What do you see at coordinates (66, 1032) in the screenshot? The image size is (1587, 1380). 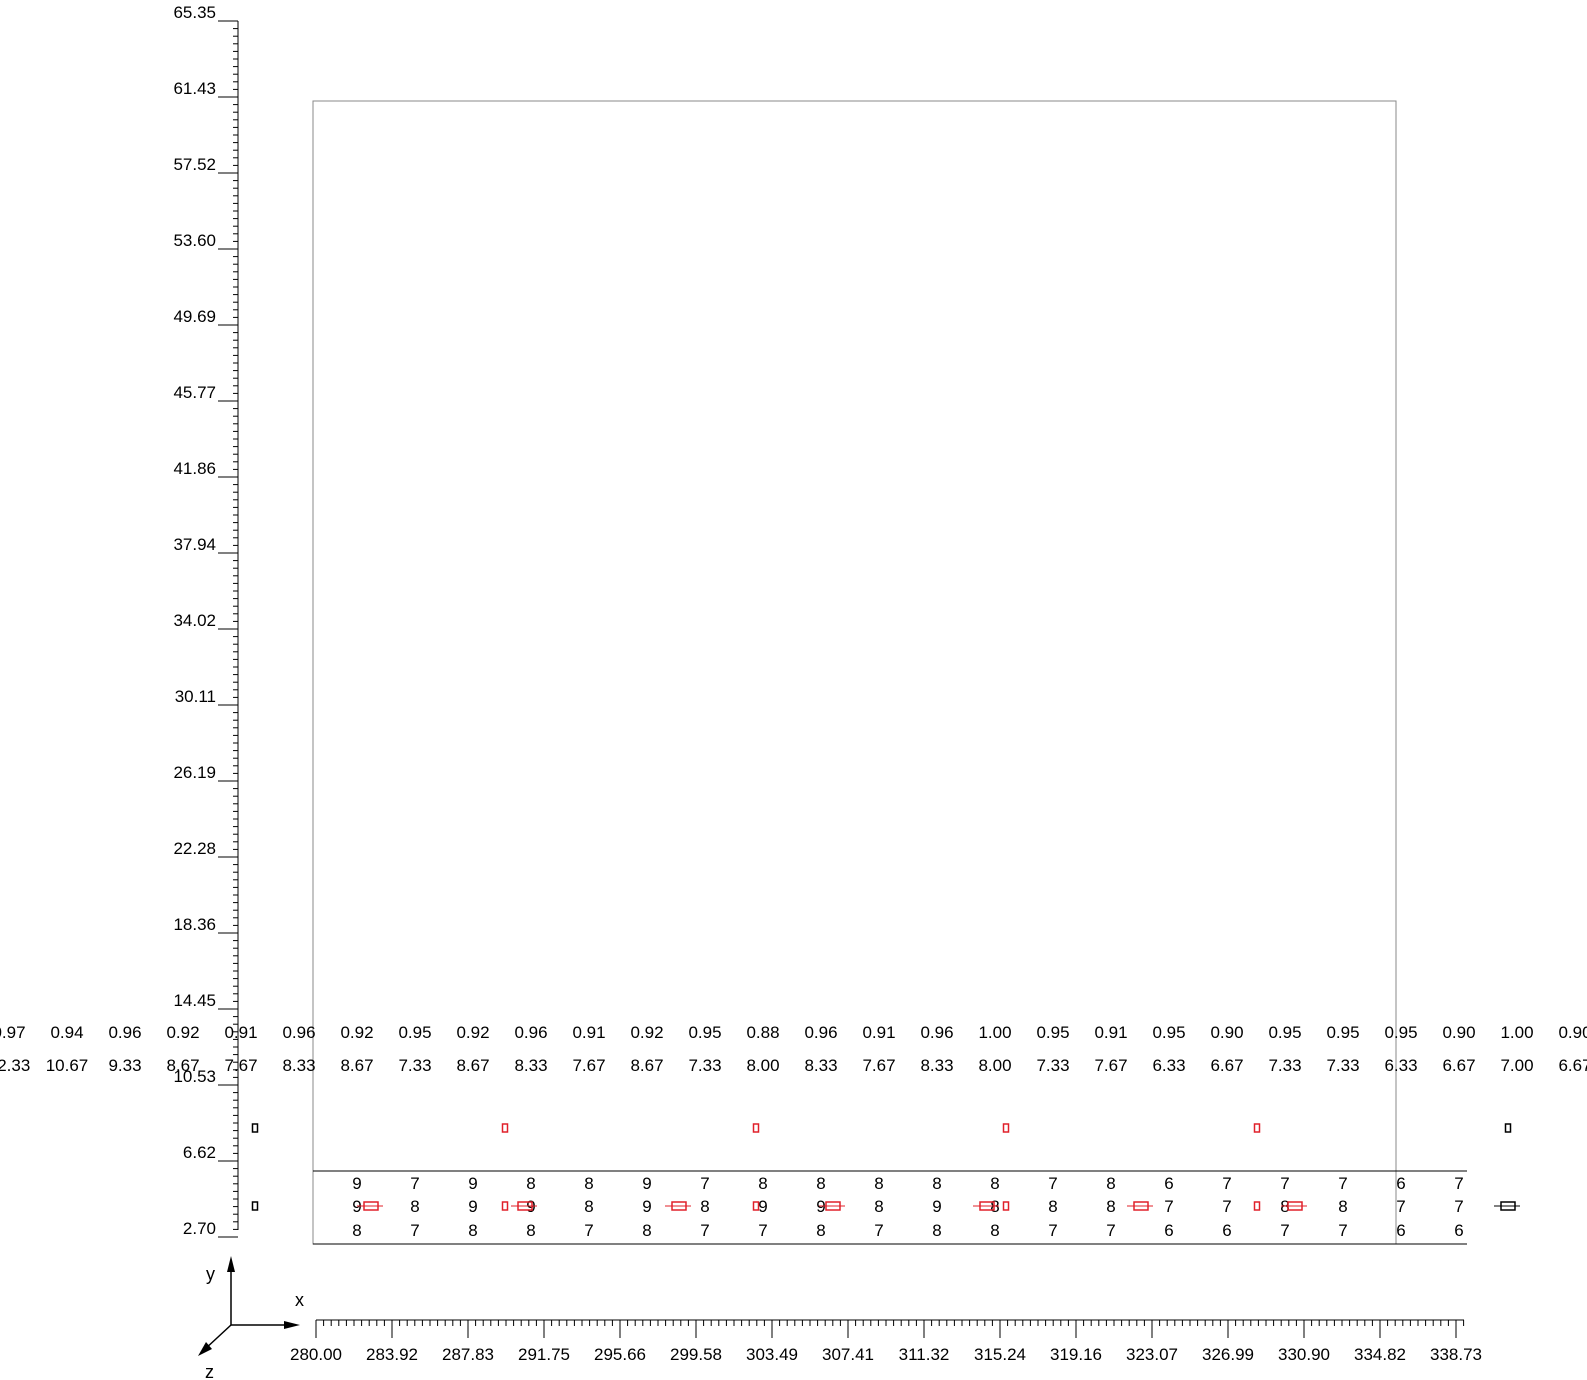 I see `top-row-value: 0.94` at bounding box center [66, 1032].